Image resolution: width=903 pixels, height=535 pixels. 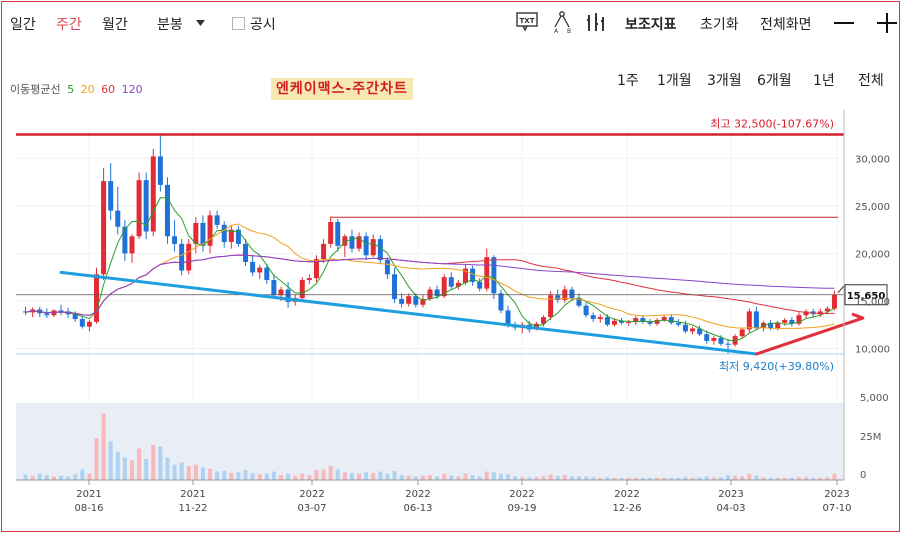 I want to click on disclosure-label: 공시, so click(x=263, y=25).